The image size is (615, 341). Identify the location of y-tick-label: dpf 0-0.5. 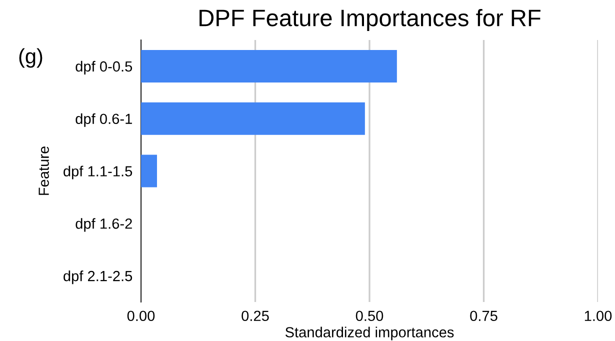
(104, 67).